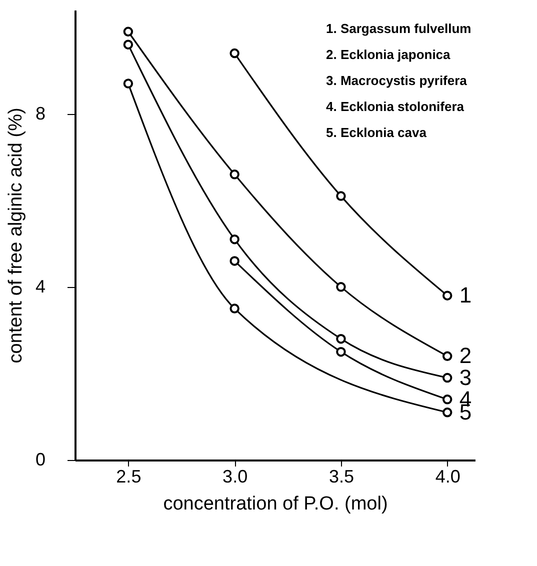 This screenshot has height=566, width=537. Describe the element at coordinates (377, 133) in the screenshot. I see `annotation: 5. Ecklonia cava` at that location.